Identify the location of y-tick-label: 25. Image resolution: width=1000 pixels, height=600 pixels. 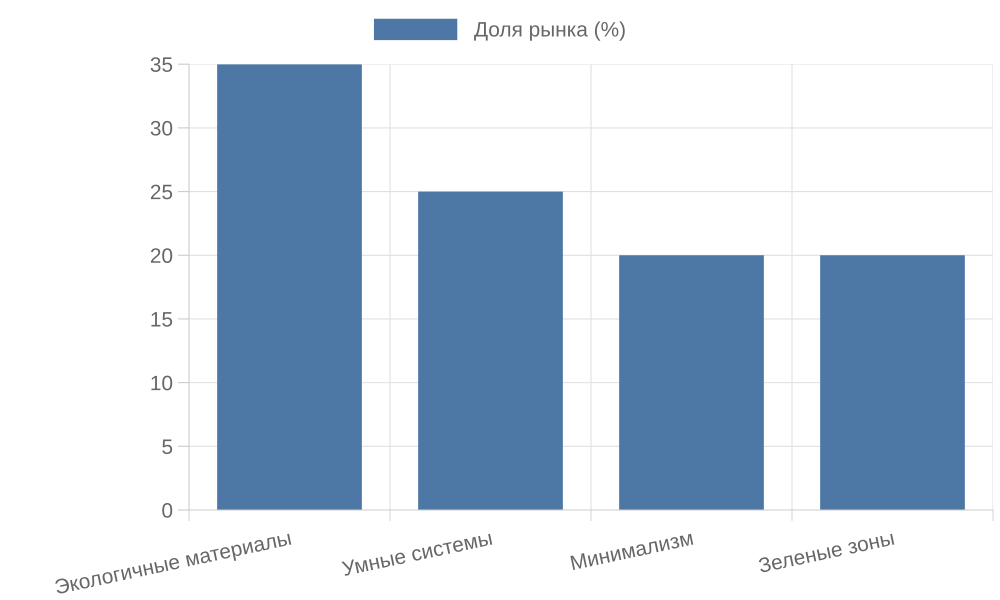
(161, 192).